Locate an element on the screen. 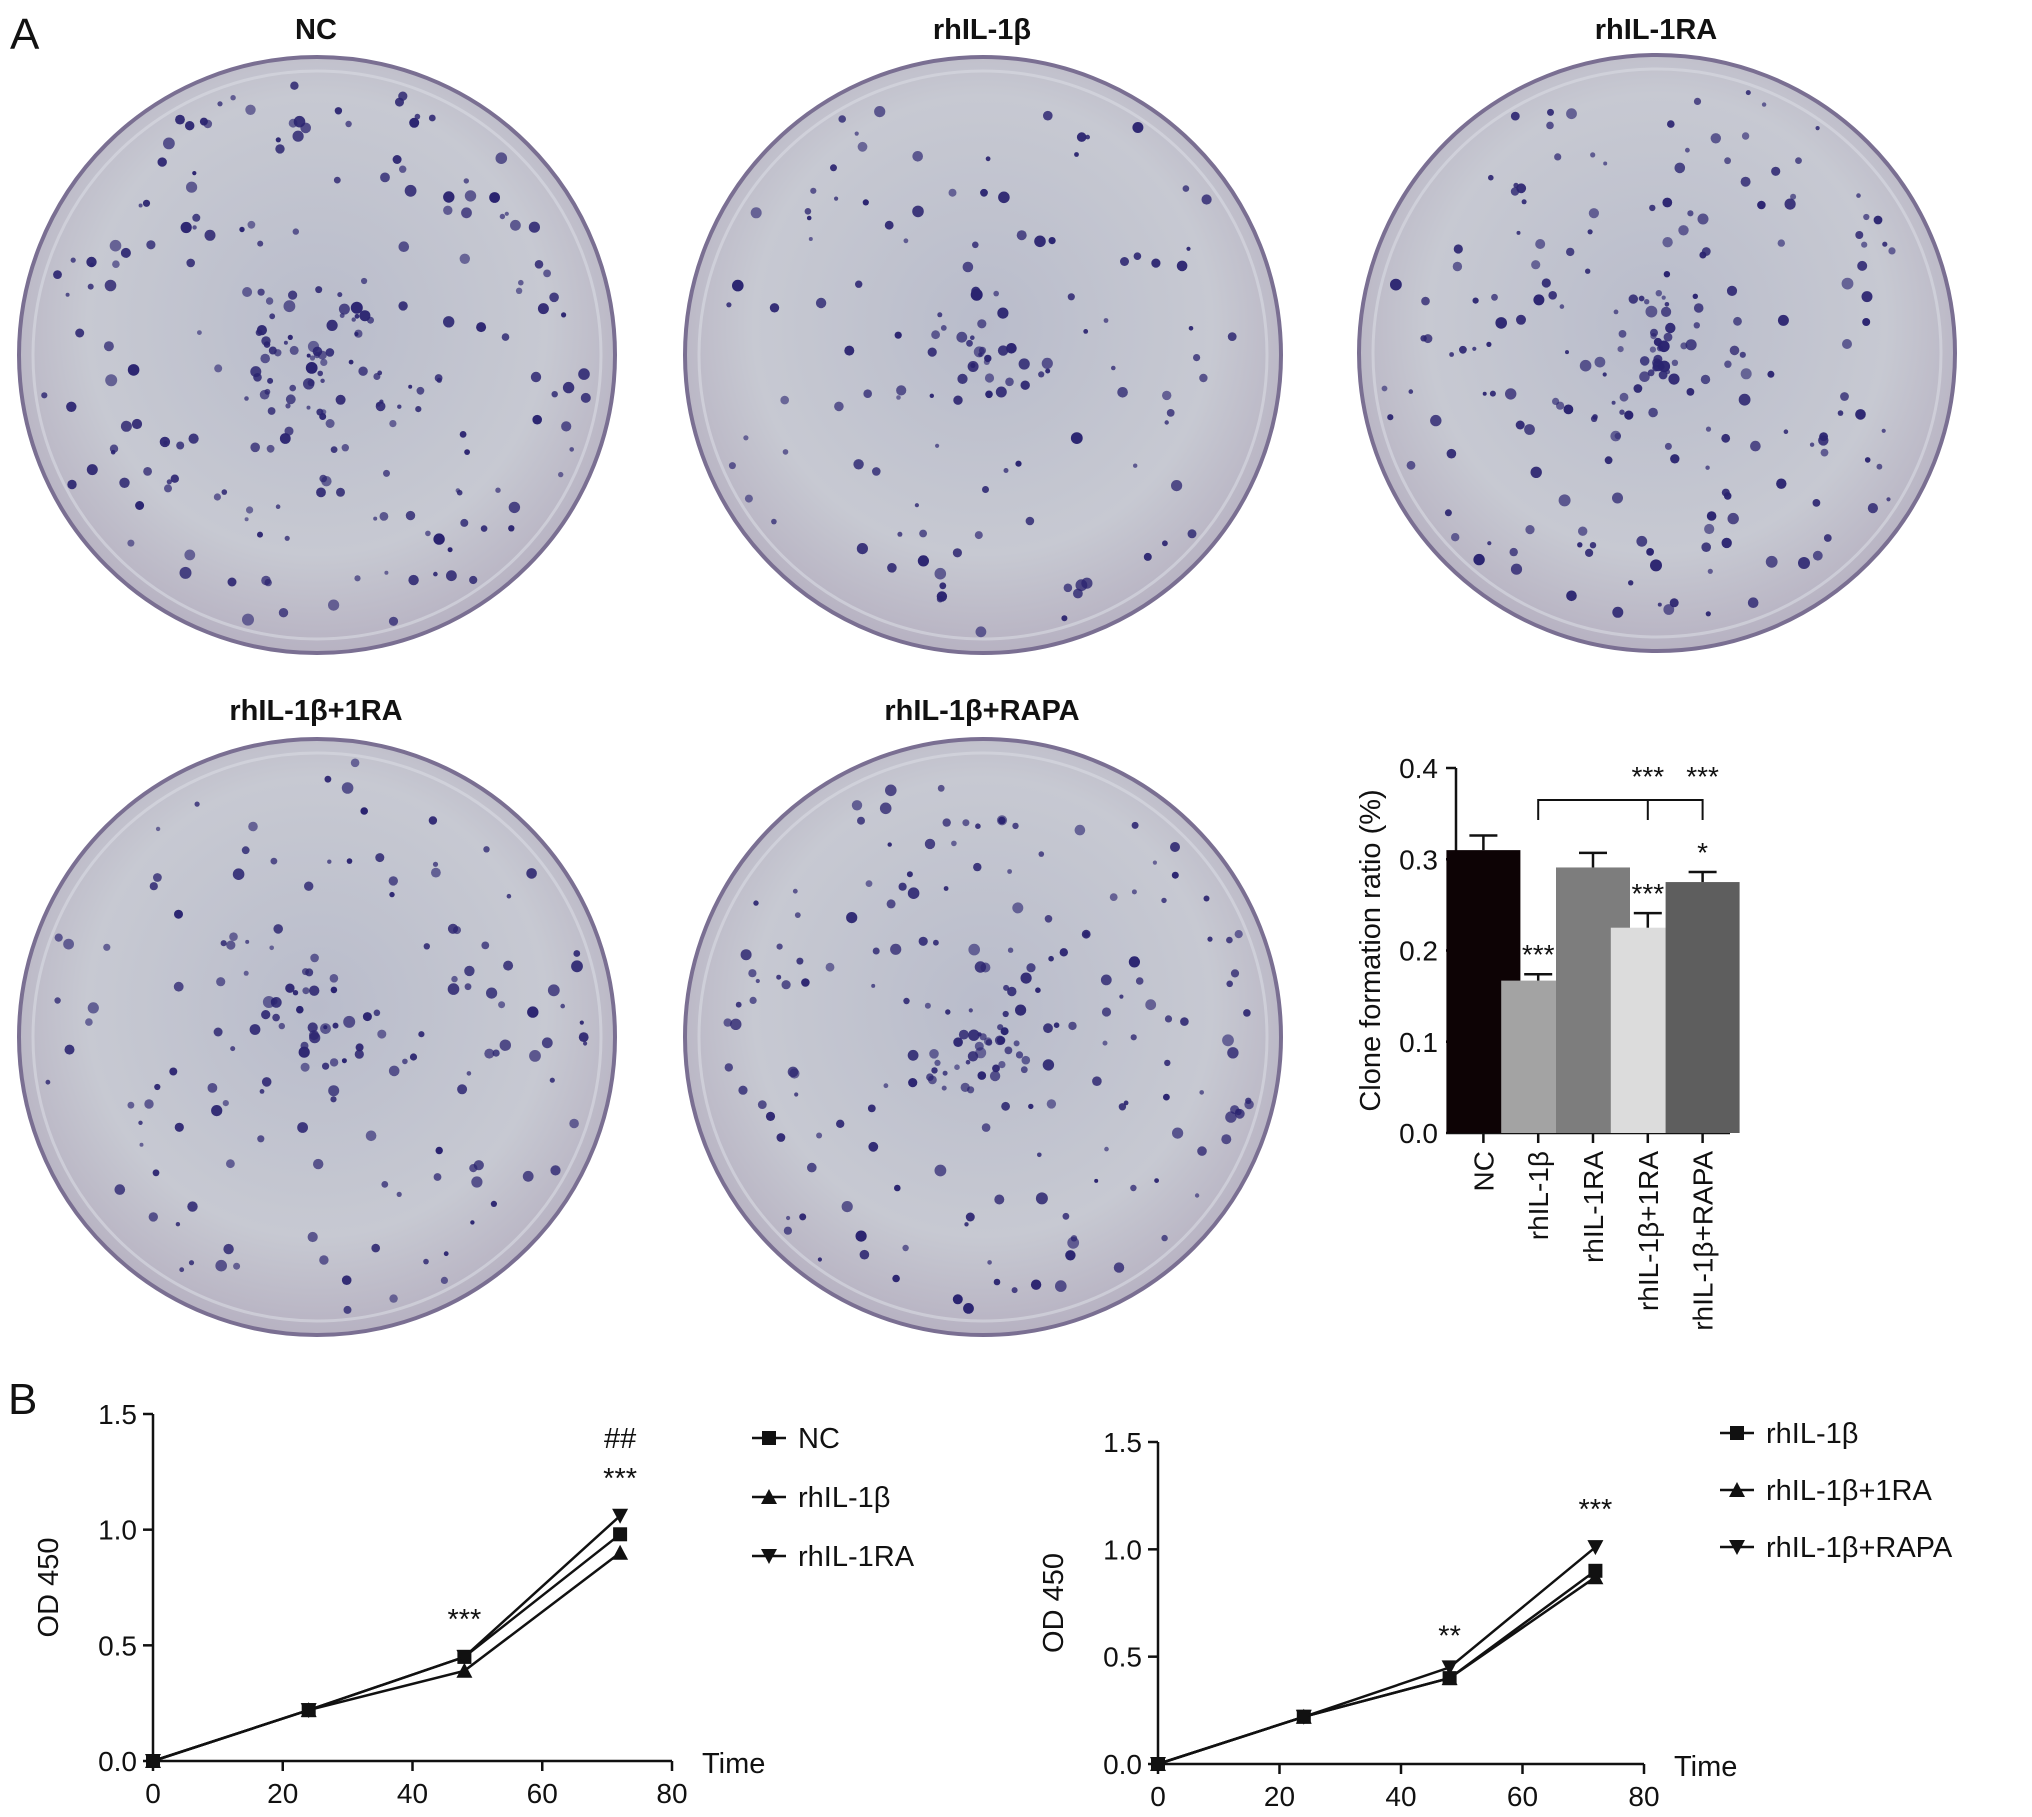 Image resolution: width=2032 pixels, height=1817 pixels. od-chart-left-x-axis-label: Time is located at coordinates (733, 1764).